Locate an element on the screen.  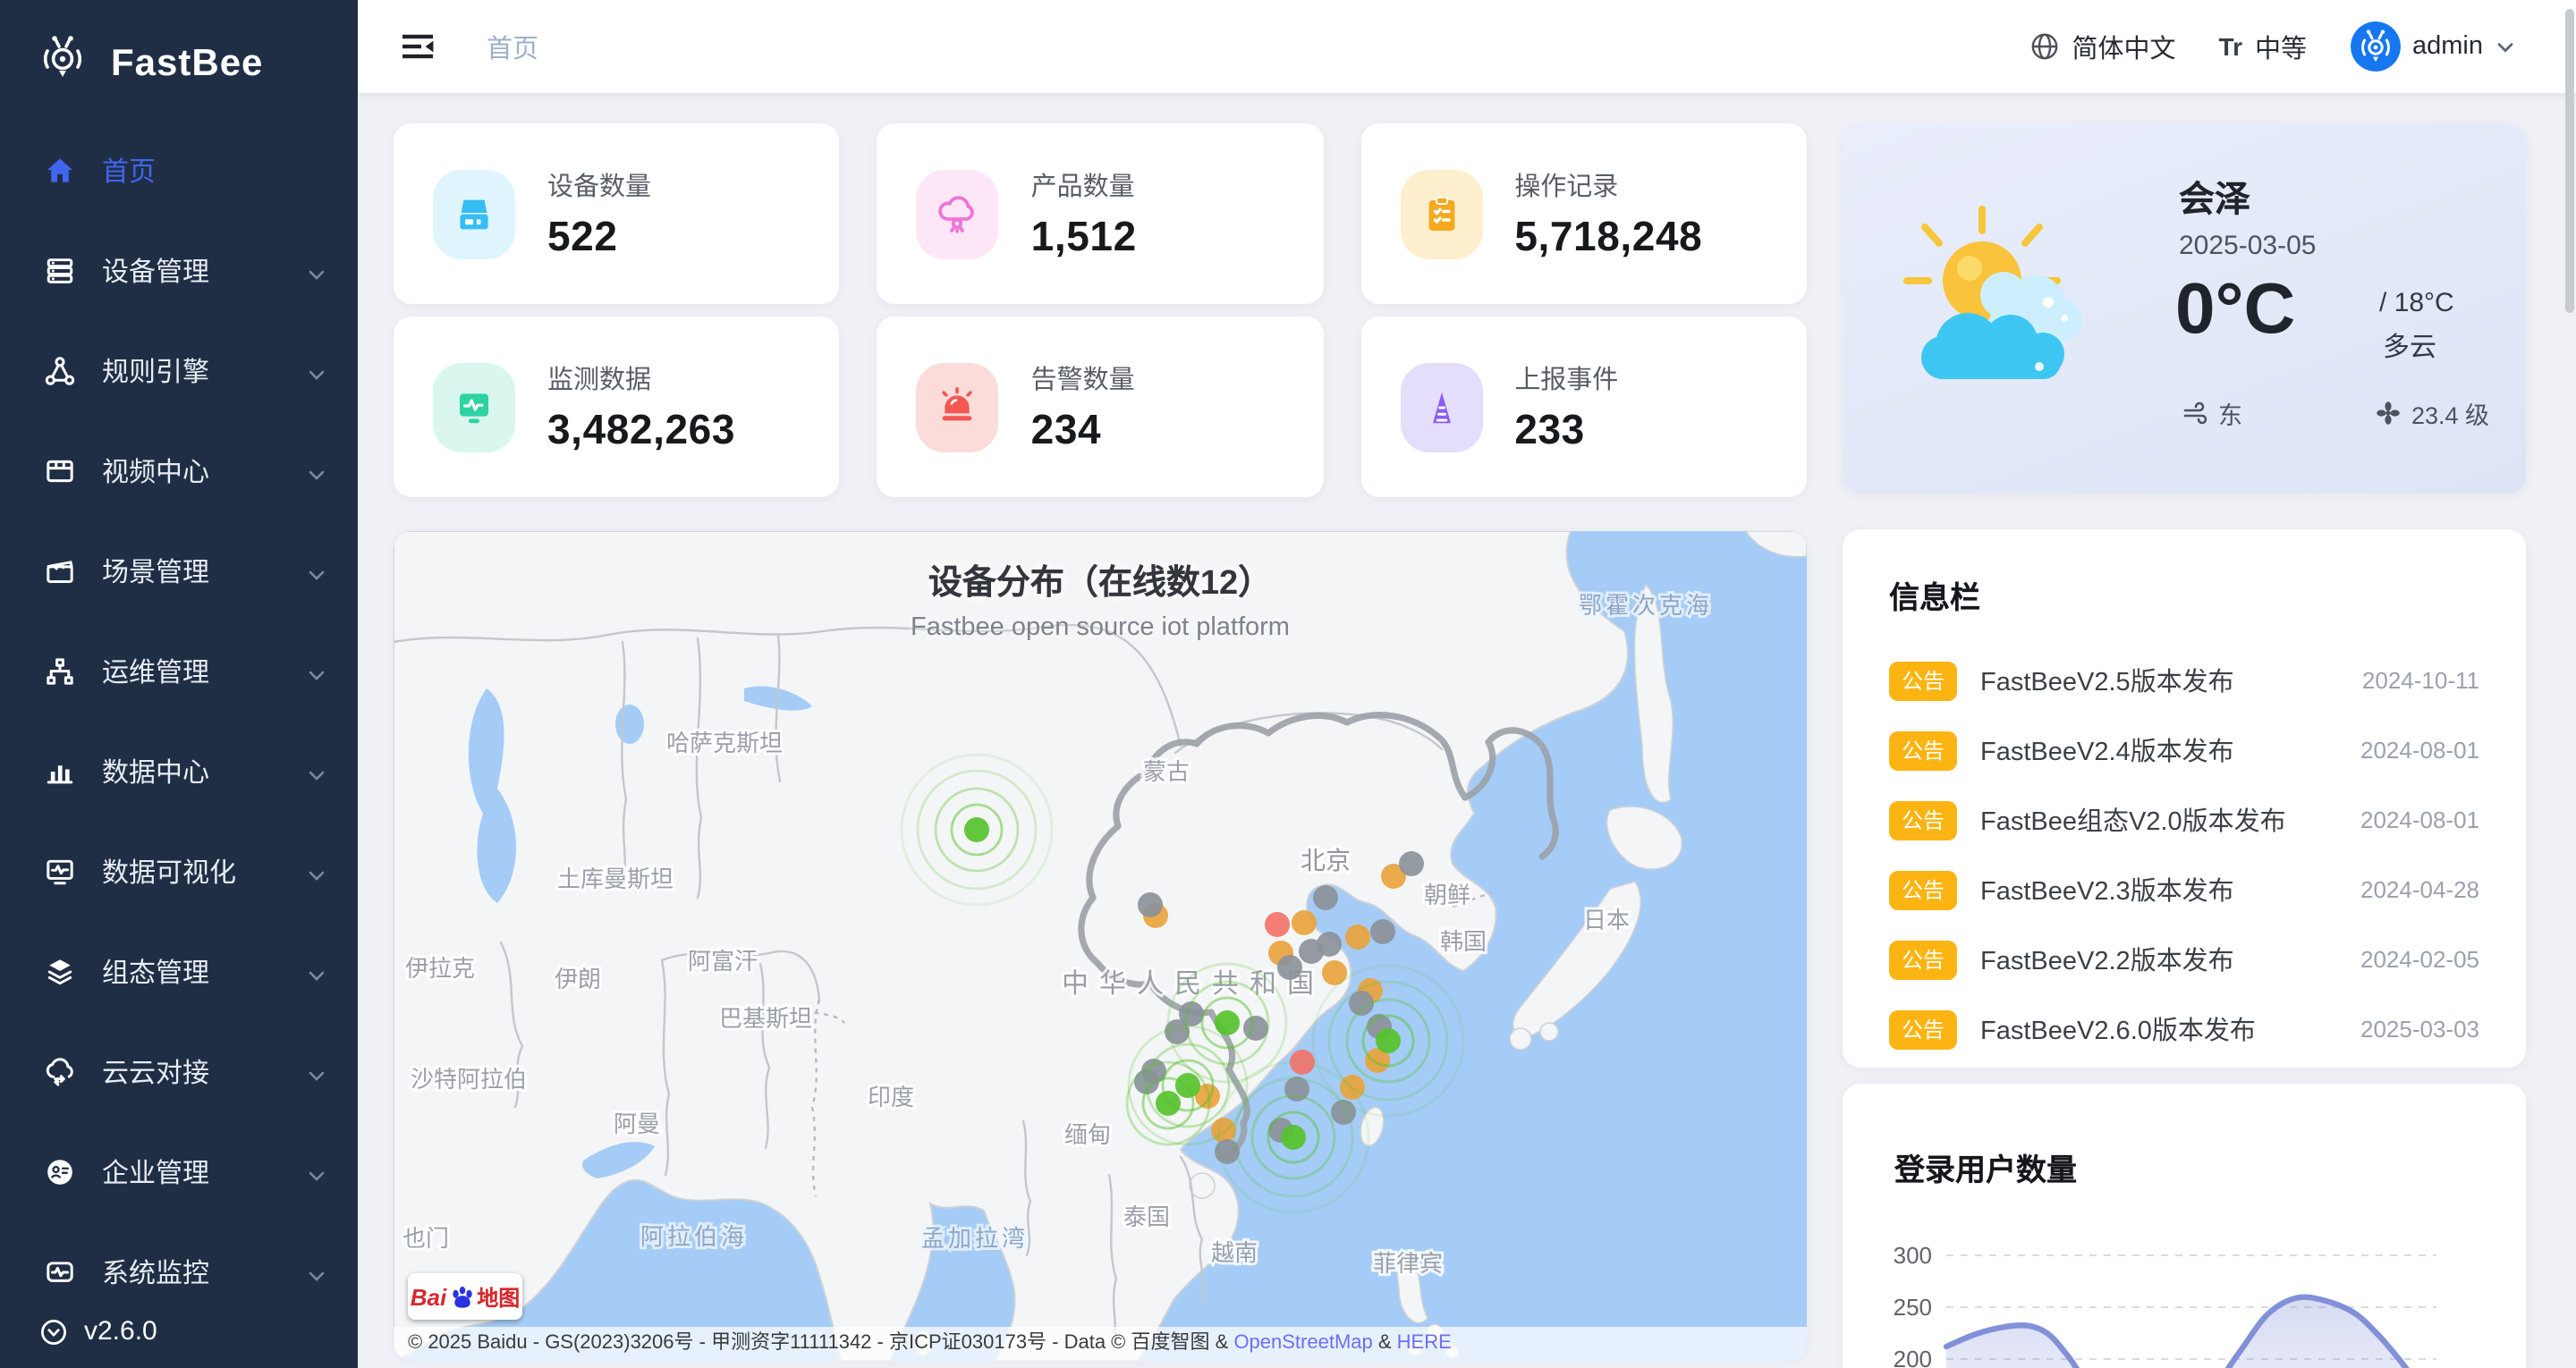
sidebar-item-label: 首页 is located at coordinates (129, 172).